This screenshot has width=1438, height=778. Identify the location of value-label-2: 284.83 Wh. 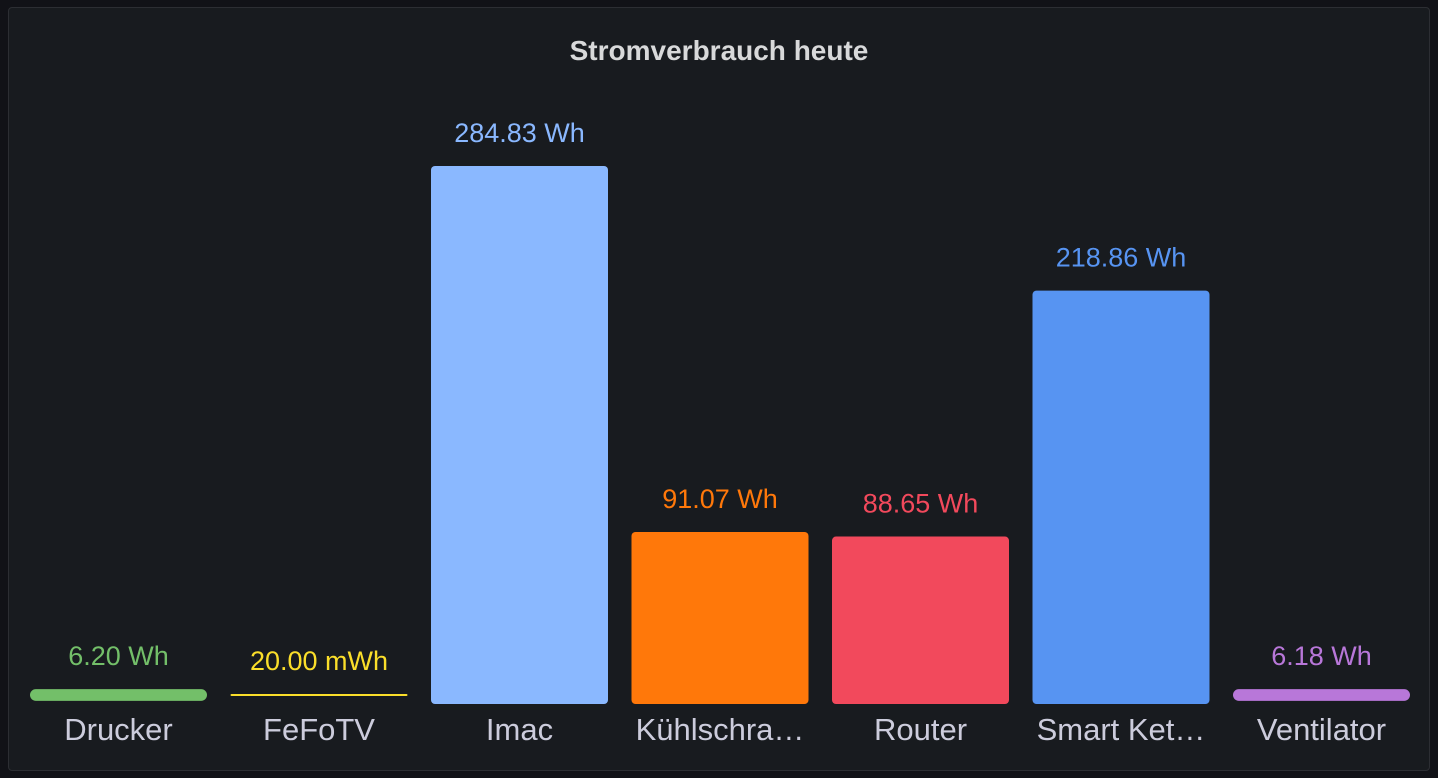
(519, 133).